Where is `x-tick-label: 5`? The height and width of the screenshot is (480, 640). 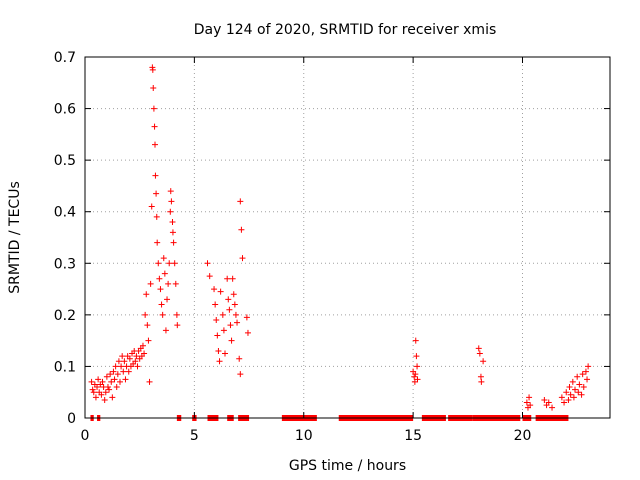
x-tick-label: 5 is located at coordinates (194, 436).